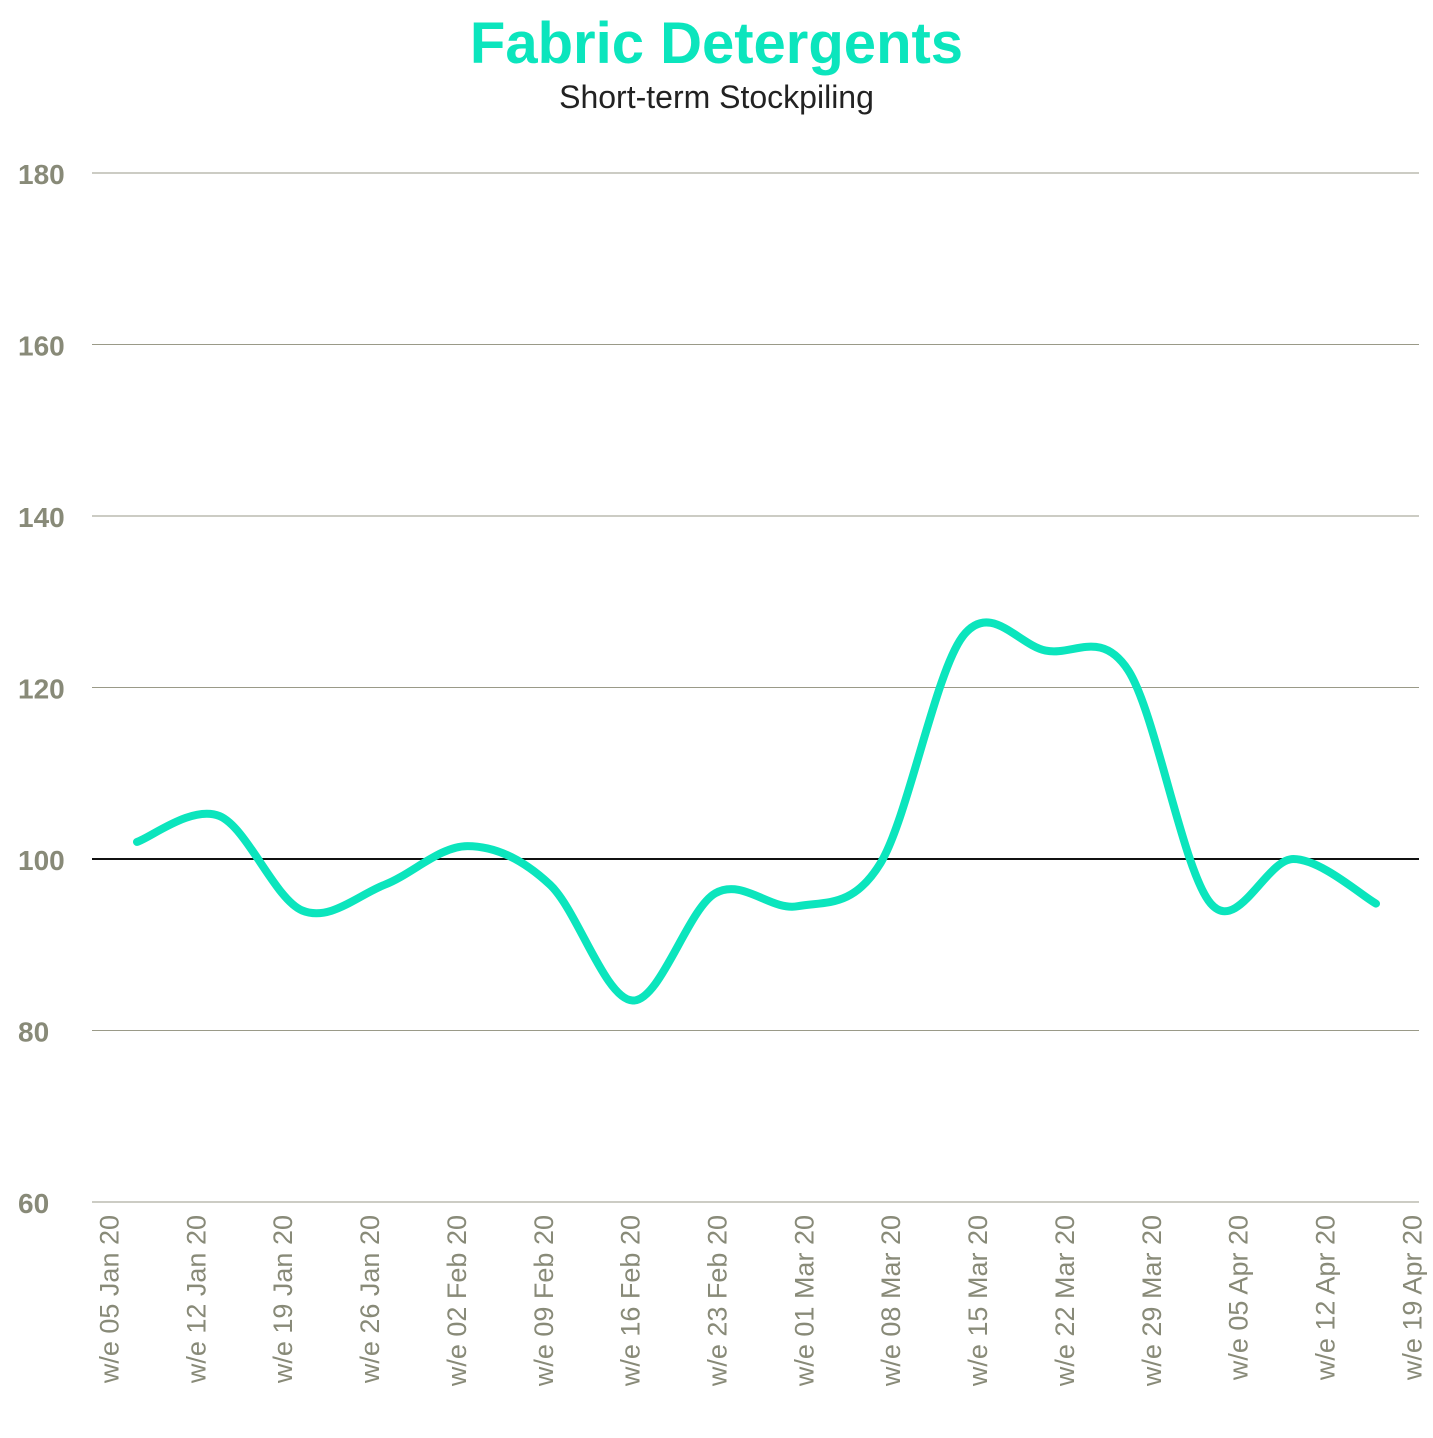 The image size is (1433, 1438). Describe the element at coordinates (978, 1301) in the screenshot. I see `x-tick-label: w/e 15 Mar 20` at that location.